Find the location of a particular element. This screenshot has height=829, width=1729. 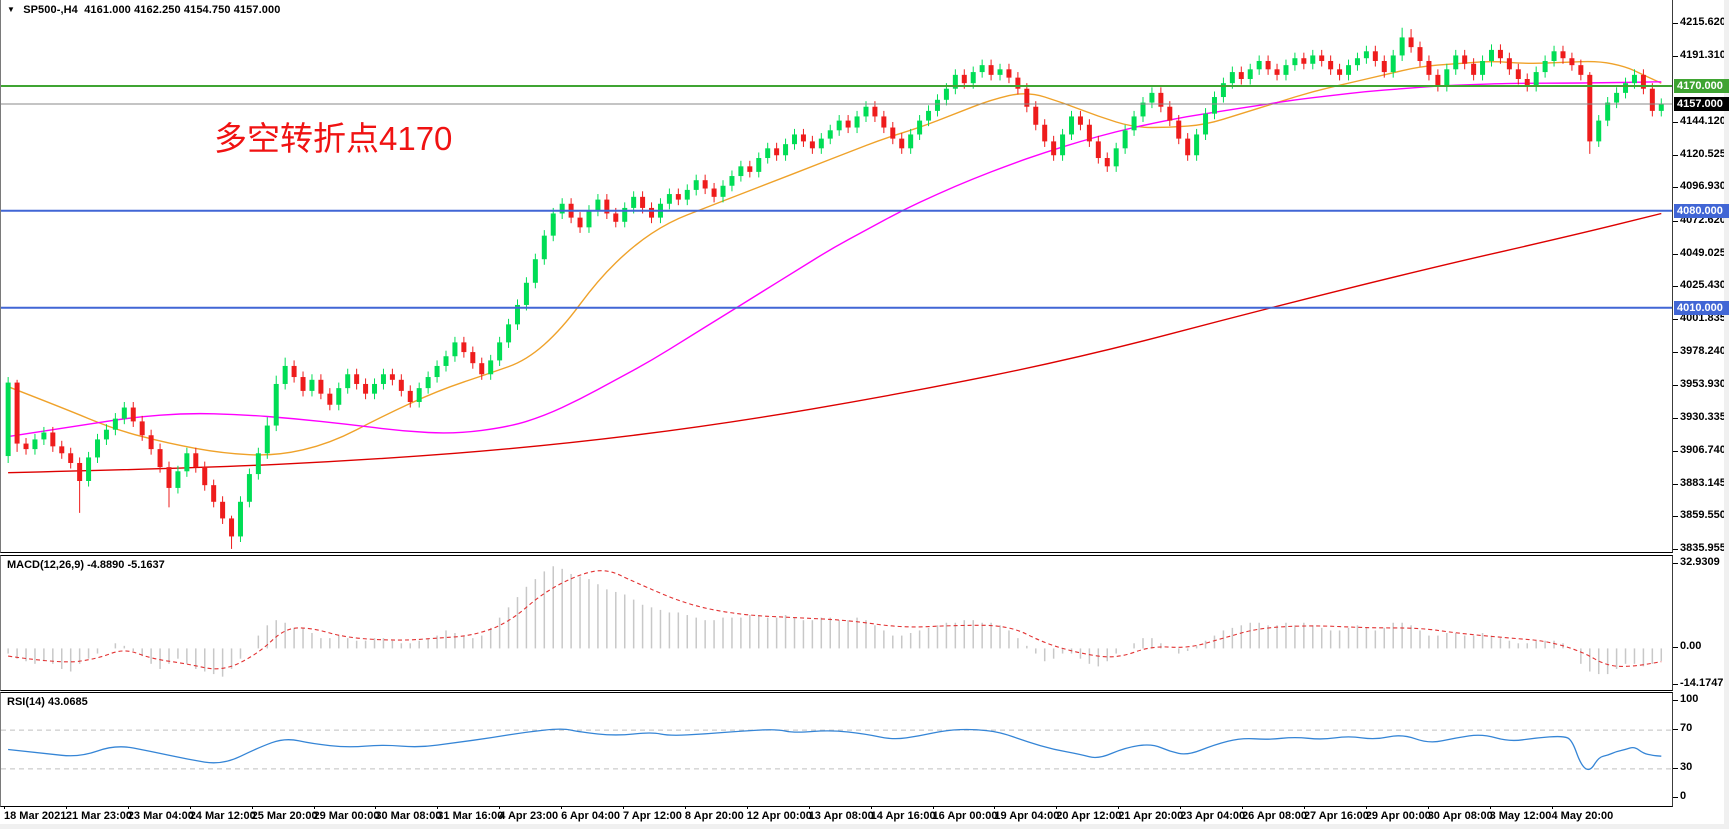

macd-tick: 0.00 is located at coordinates (1687, 646).